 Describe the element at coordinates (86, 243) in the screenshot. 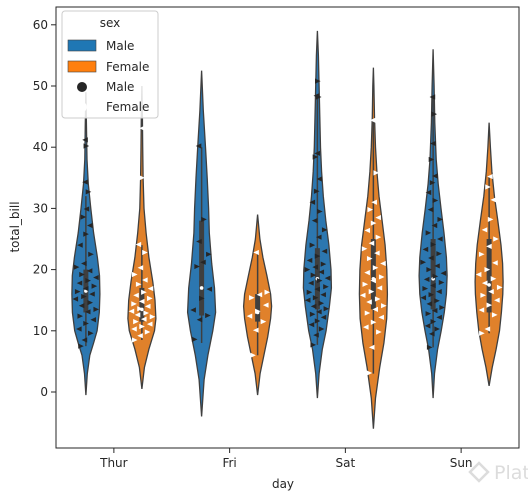

I see `points-male-thur` at that location.